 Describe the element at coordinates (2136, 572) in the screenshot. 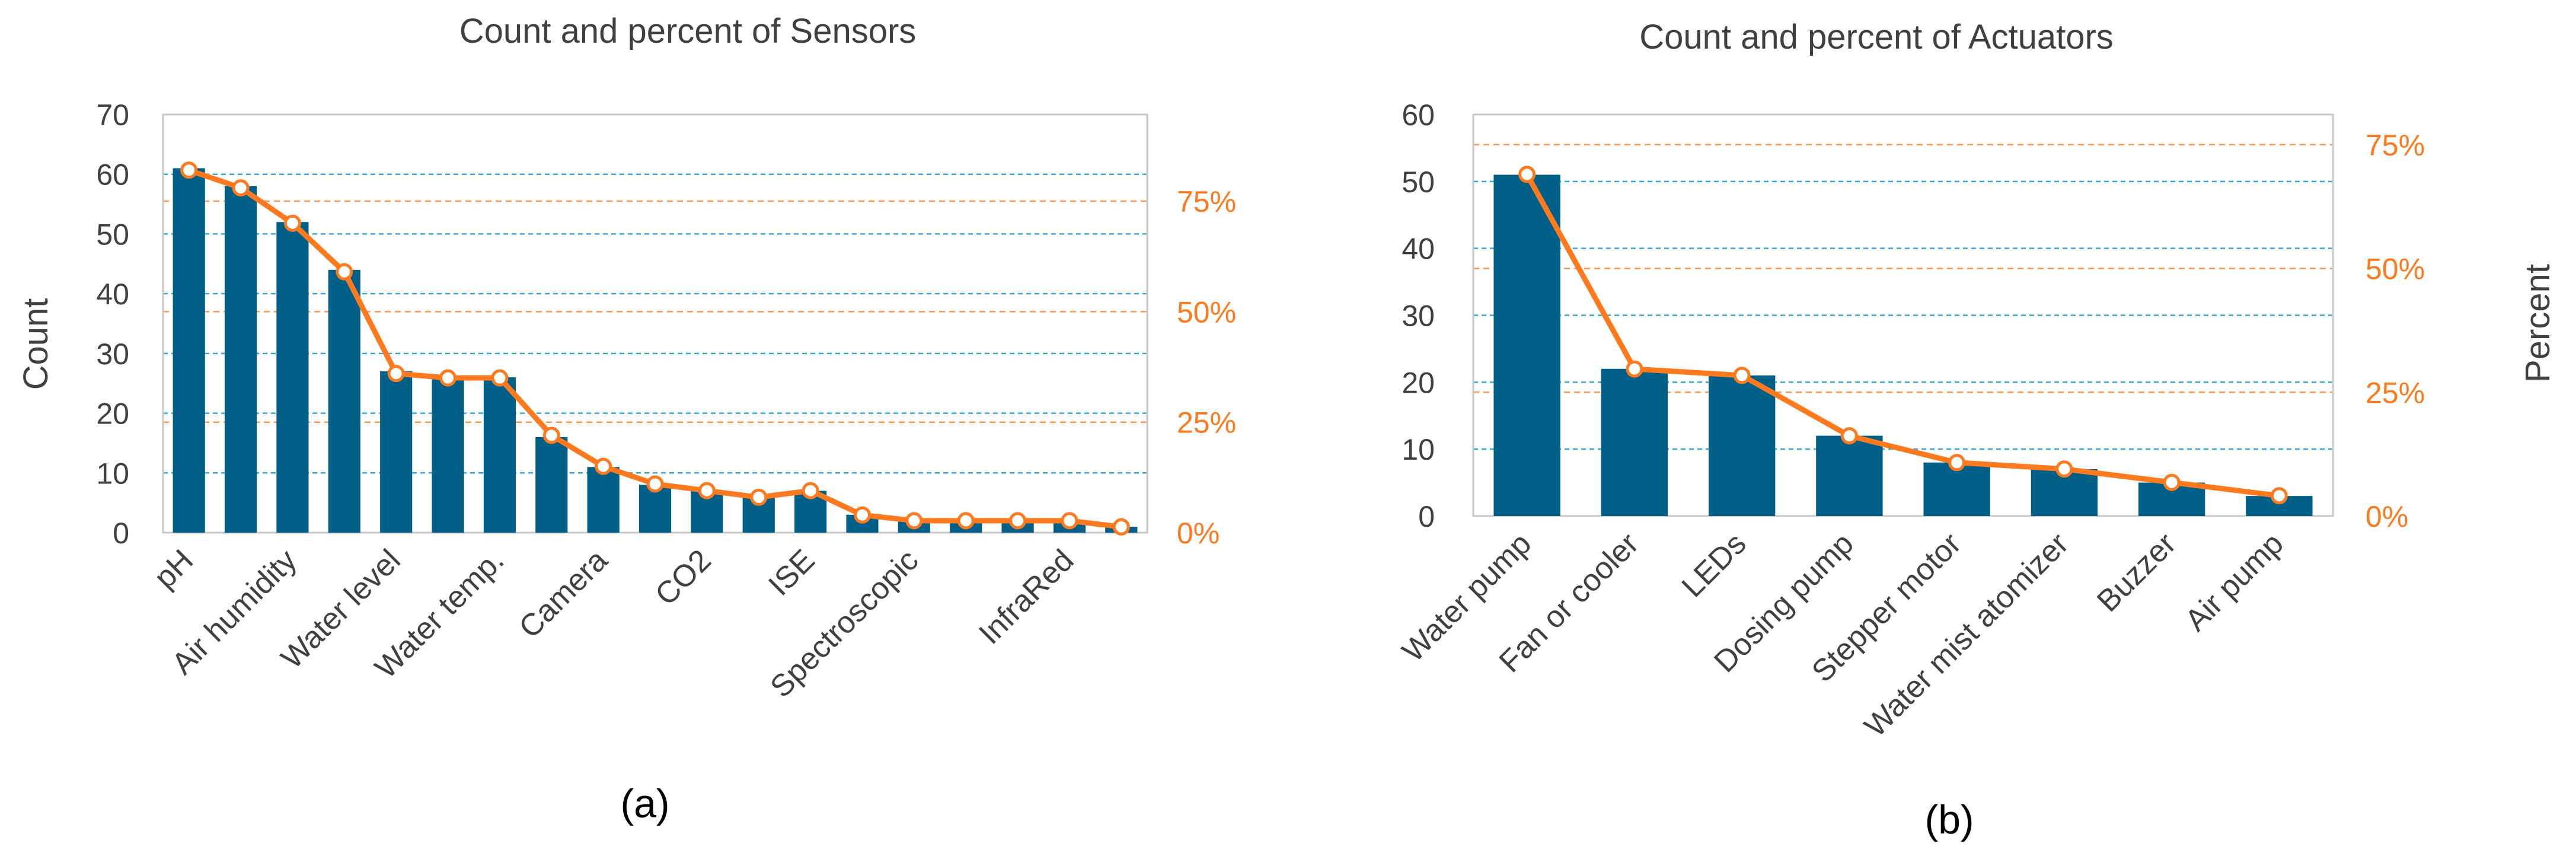

I see `category-label: Buzzer` at that location.